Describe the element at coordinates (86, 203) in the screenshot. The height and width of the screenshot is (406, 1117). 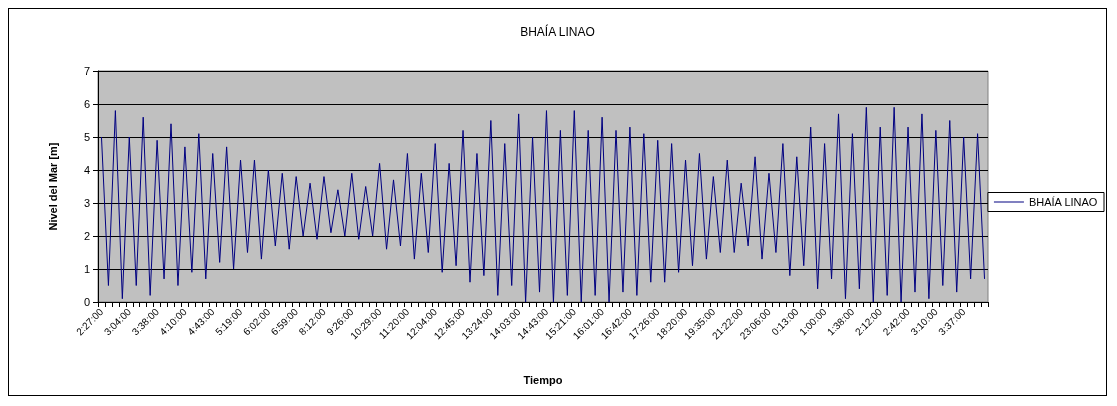
I see `y-tick-label: 3` at that location.